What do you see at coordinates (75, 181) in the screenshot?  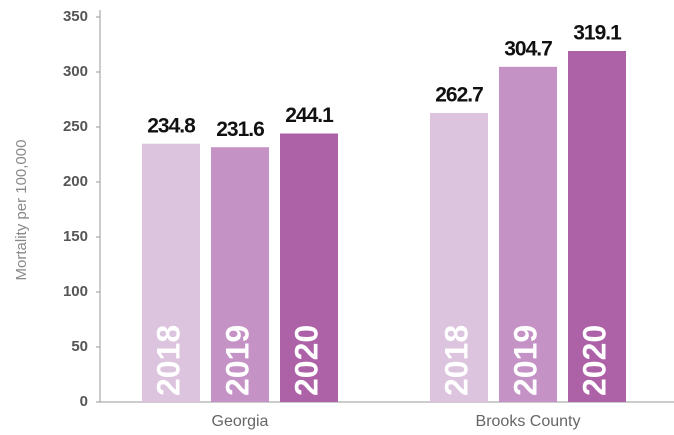 I see `y-tick-label: 200` at bounding box center [75, 181].